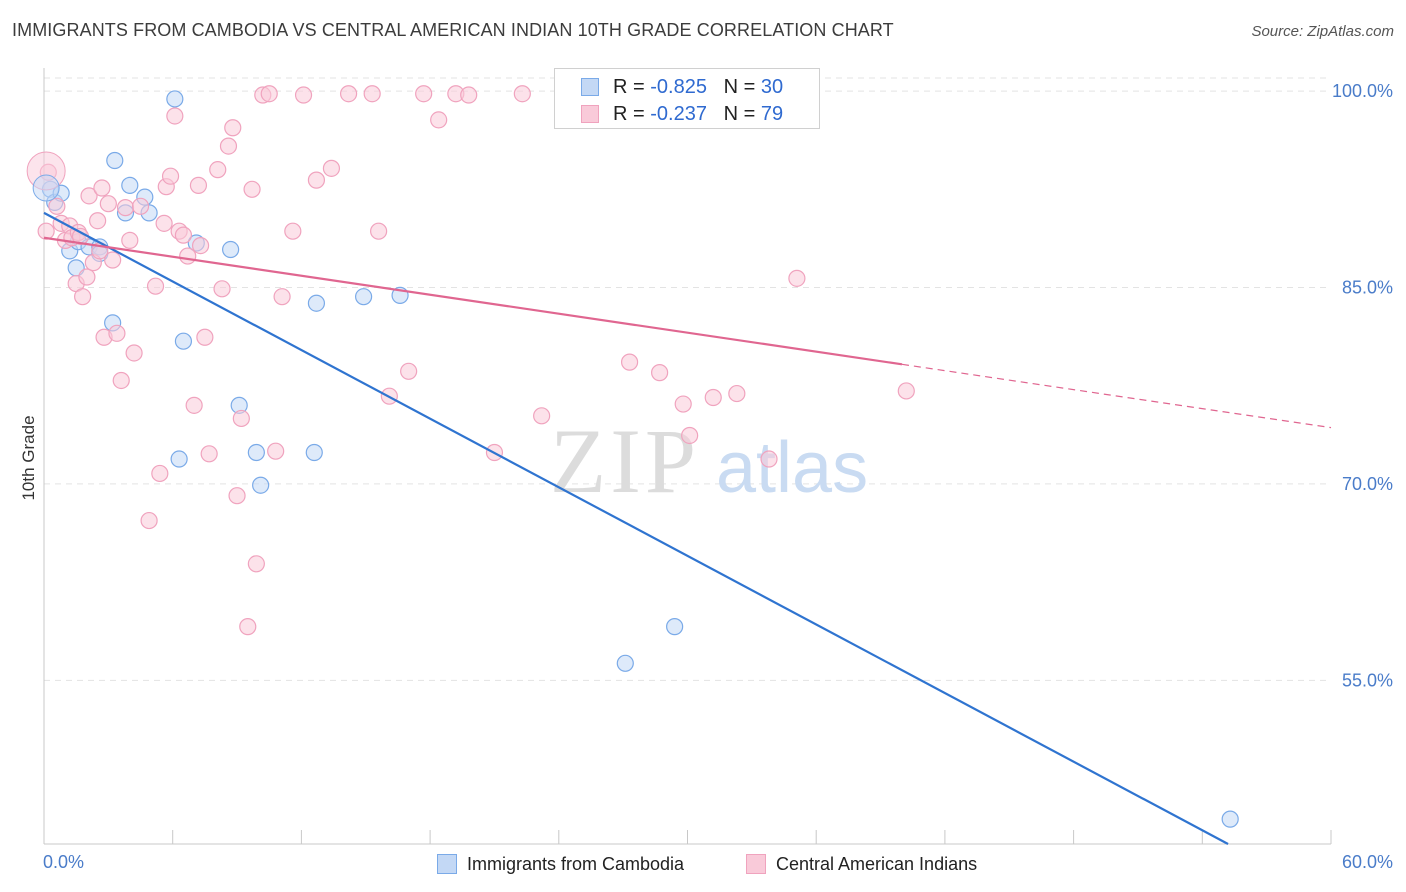 This screenshot has height=892, width=1406. Describe the element at coordinates (590, 114) in the screenshot. I see `legend-swatch-indians` at that location.